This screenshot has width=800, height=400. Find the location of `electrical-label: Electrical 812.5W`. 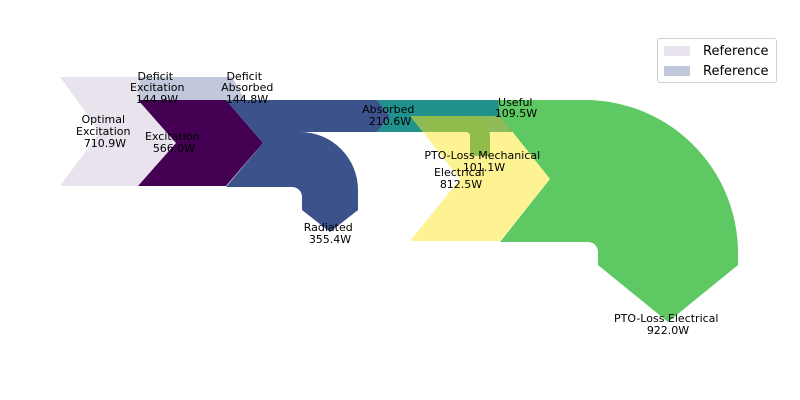

electrical-label: Electrical 812.5W is located at coordinates (461, 178).